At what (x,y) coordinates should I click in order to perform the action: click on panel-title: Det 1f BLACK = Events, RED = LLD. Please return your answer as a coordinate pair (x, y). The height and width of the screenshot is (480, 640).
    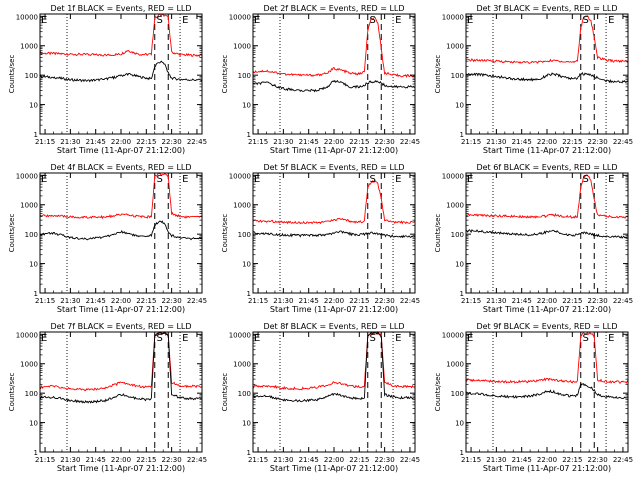
    Looking at the image, I should click on (120, 8).